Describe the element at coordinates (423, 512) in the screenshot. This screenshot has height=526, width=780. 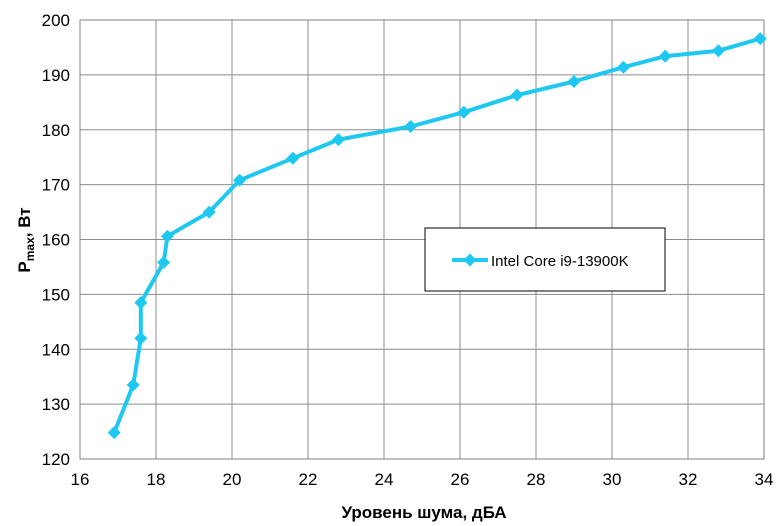
I see `x-axis-title: Уровень шума, дБА` at that location.